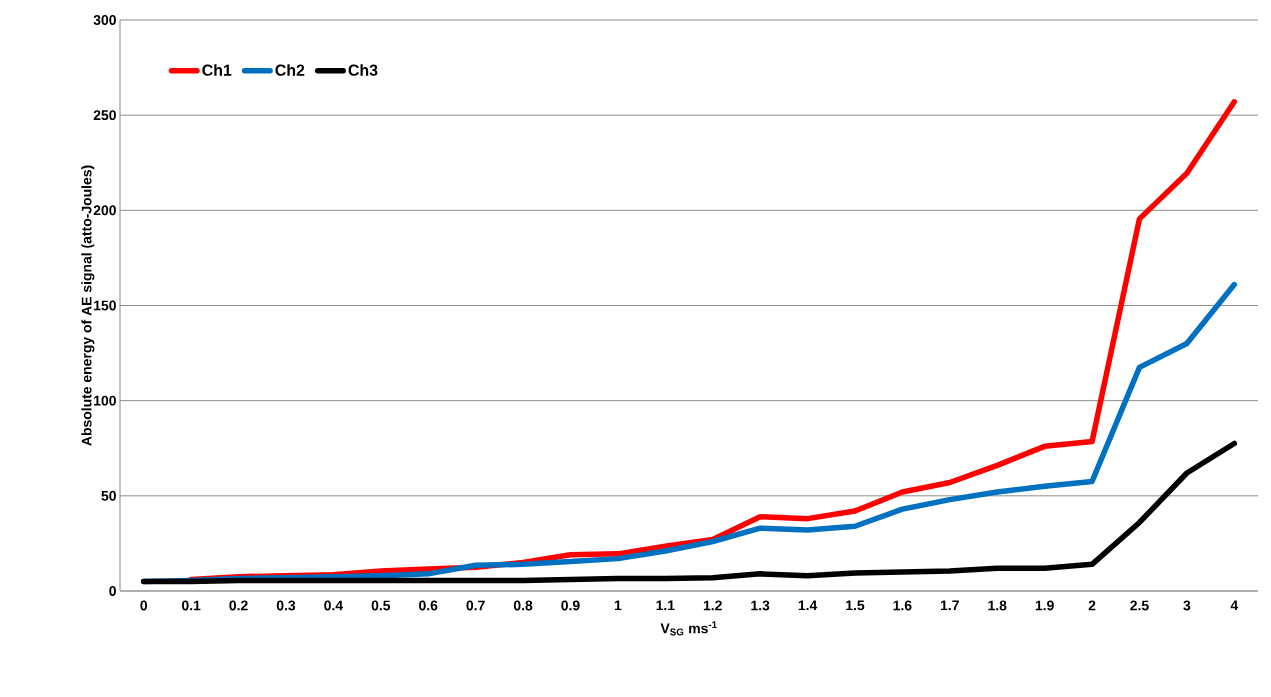  Describe the element at coordinates (618, 605) in the screenshot. I see `x-tick-label: 1` at that location.